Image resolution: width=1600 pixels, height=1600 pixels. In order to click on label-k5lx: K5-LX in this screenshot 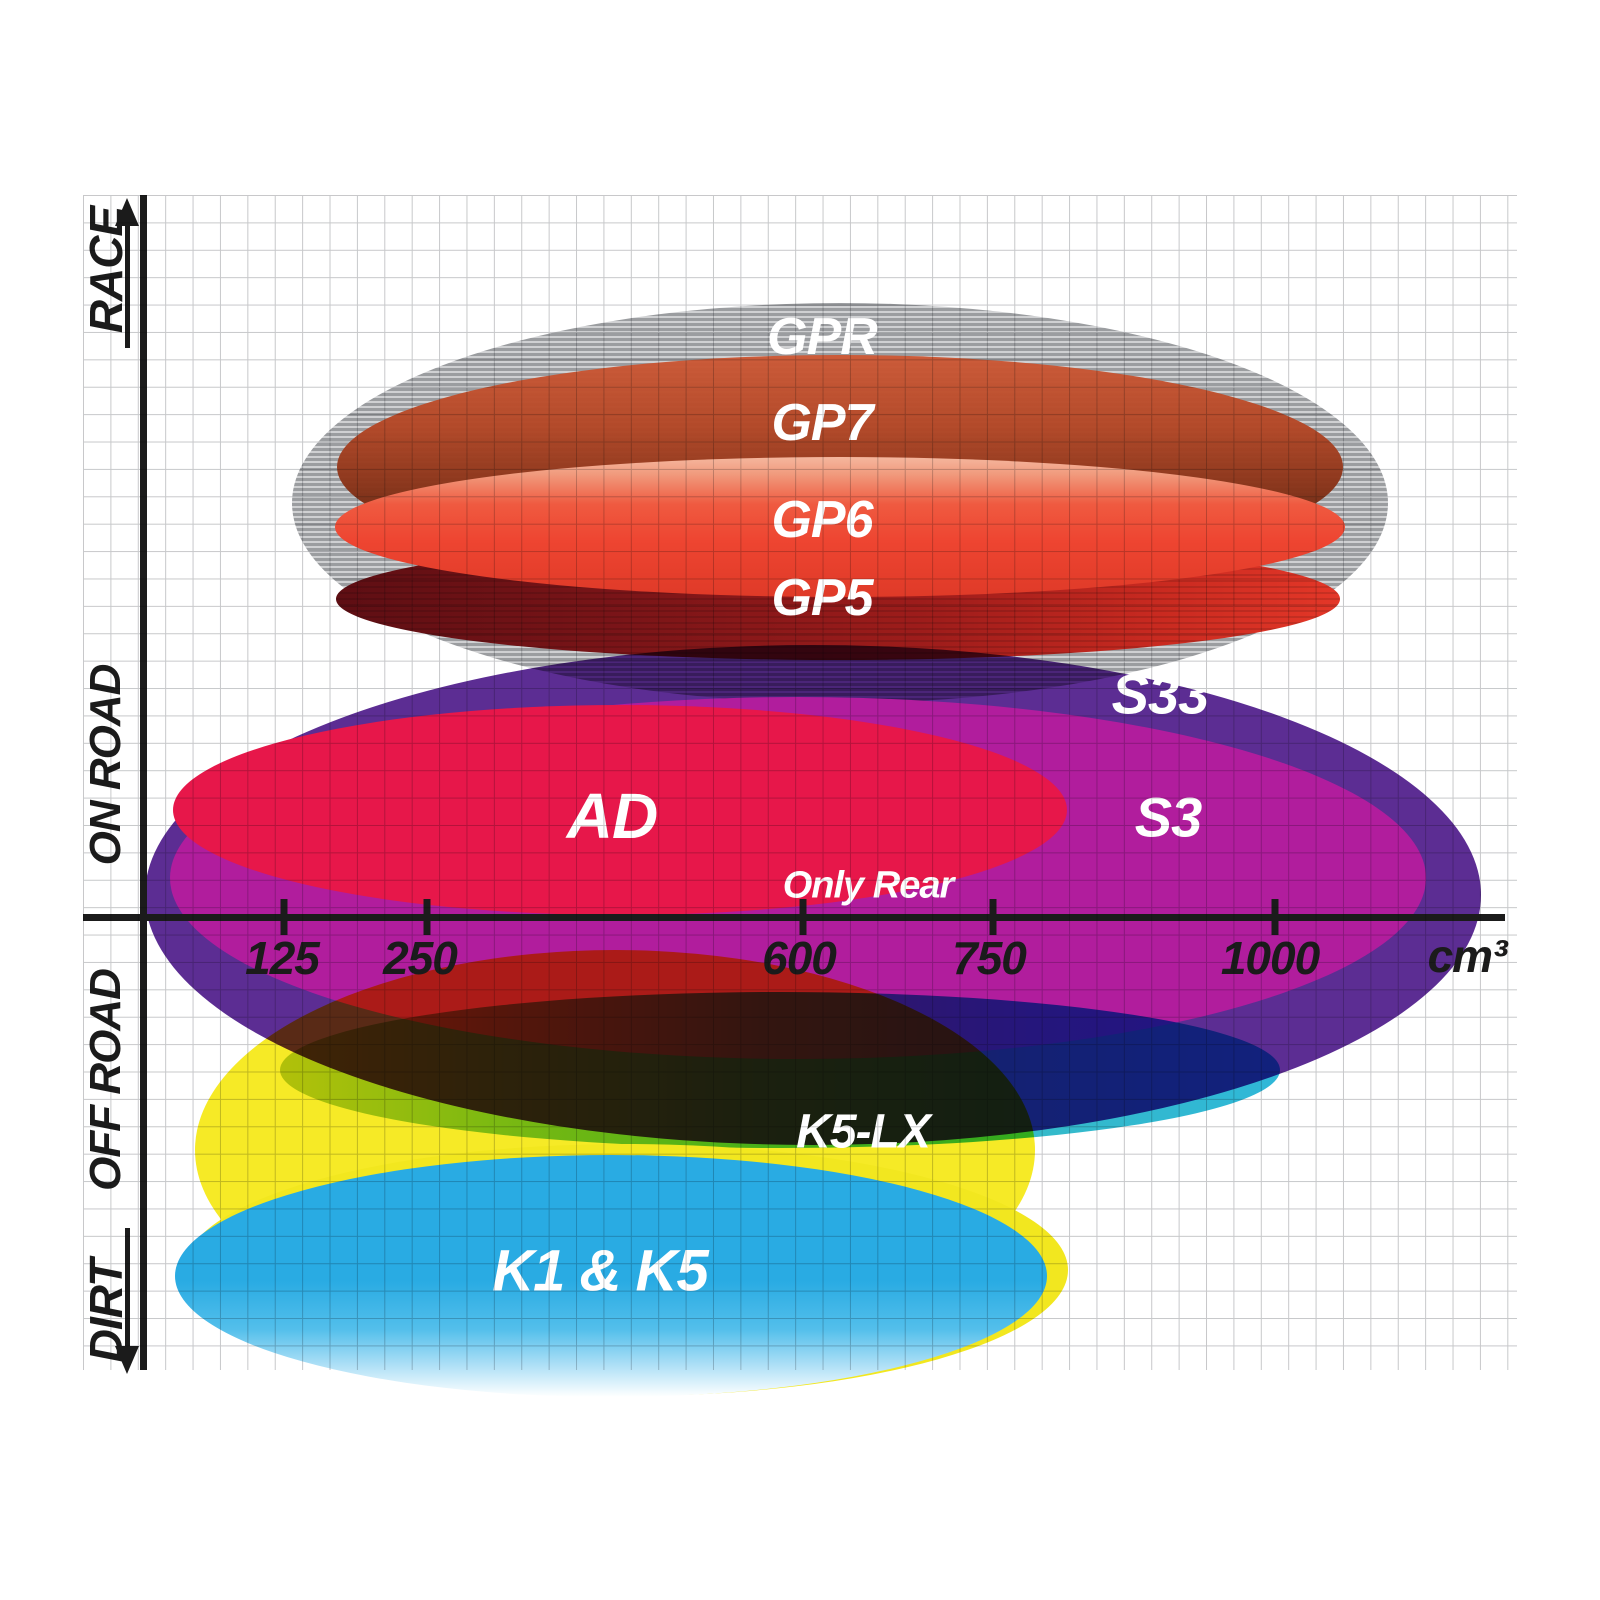, I will do `click(863, 1132)`.